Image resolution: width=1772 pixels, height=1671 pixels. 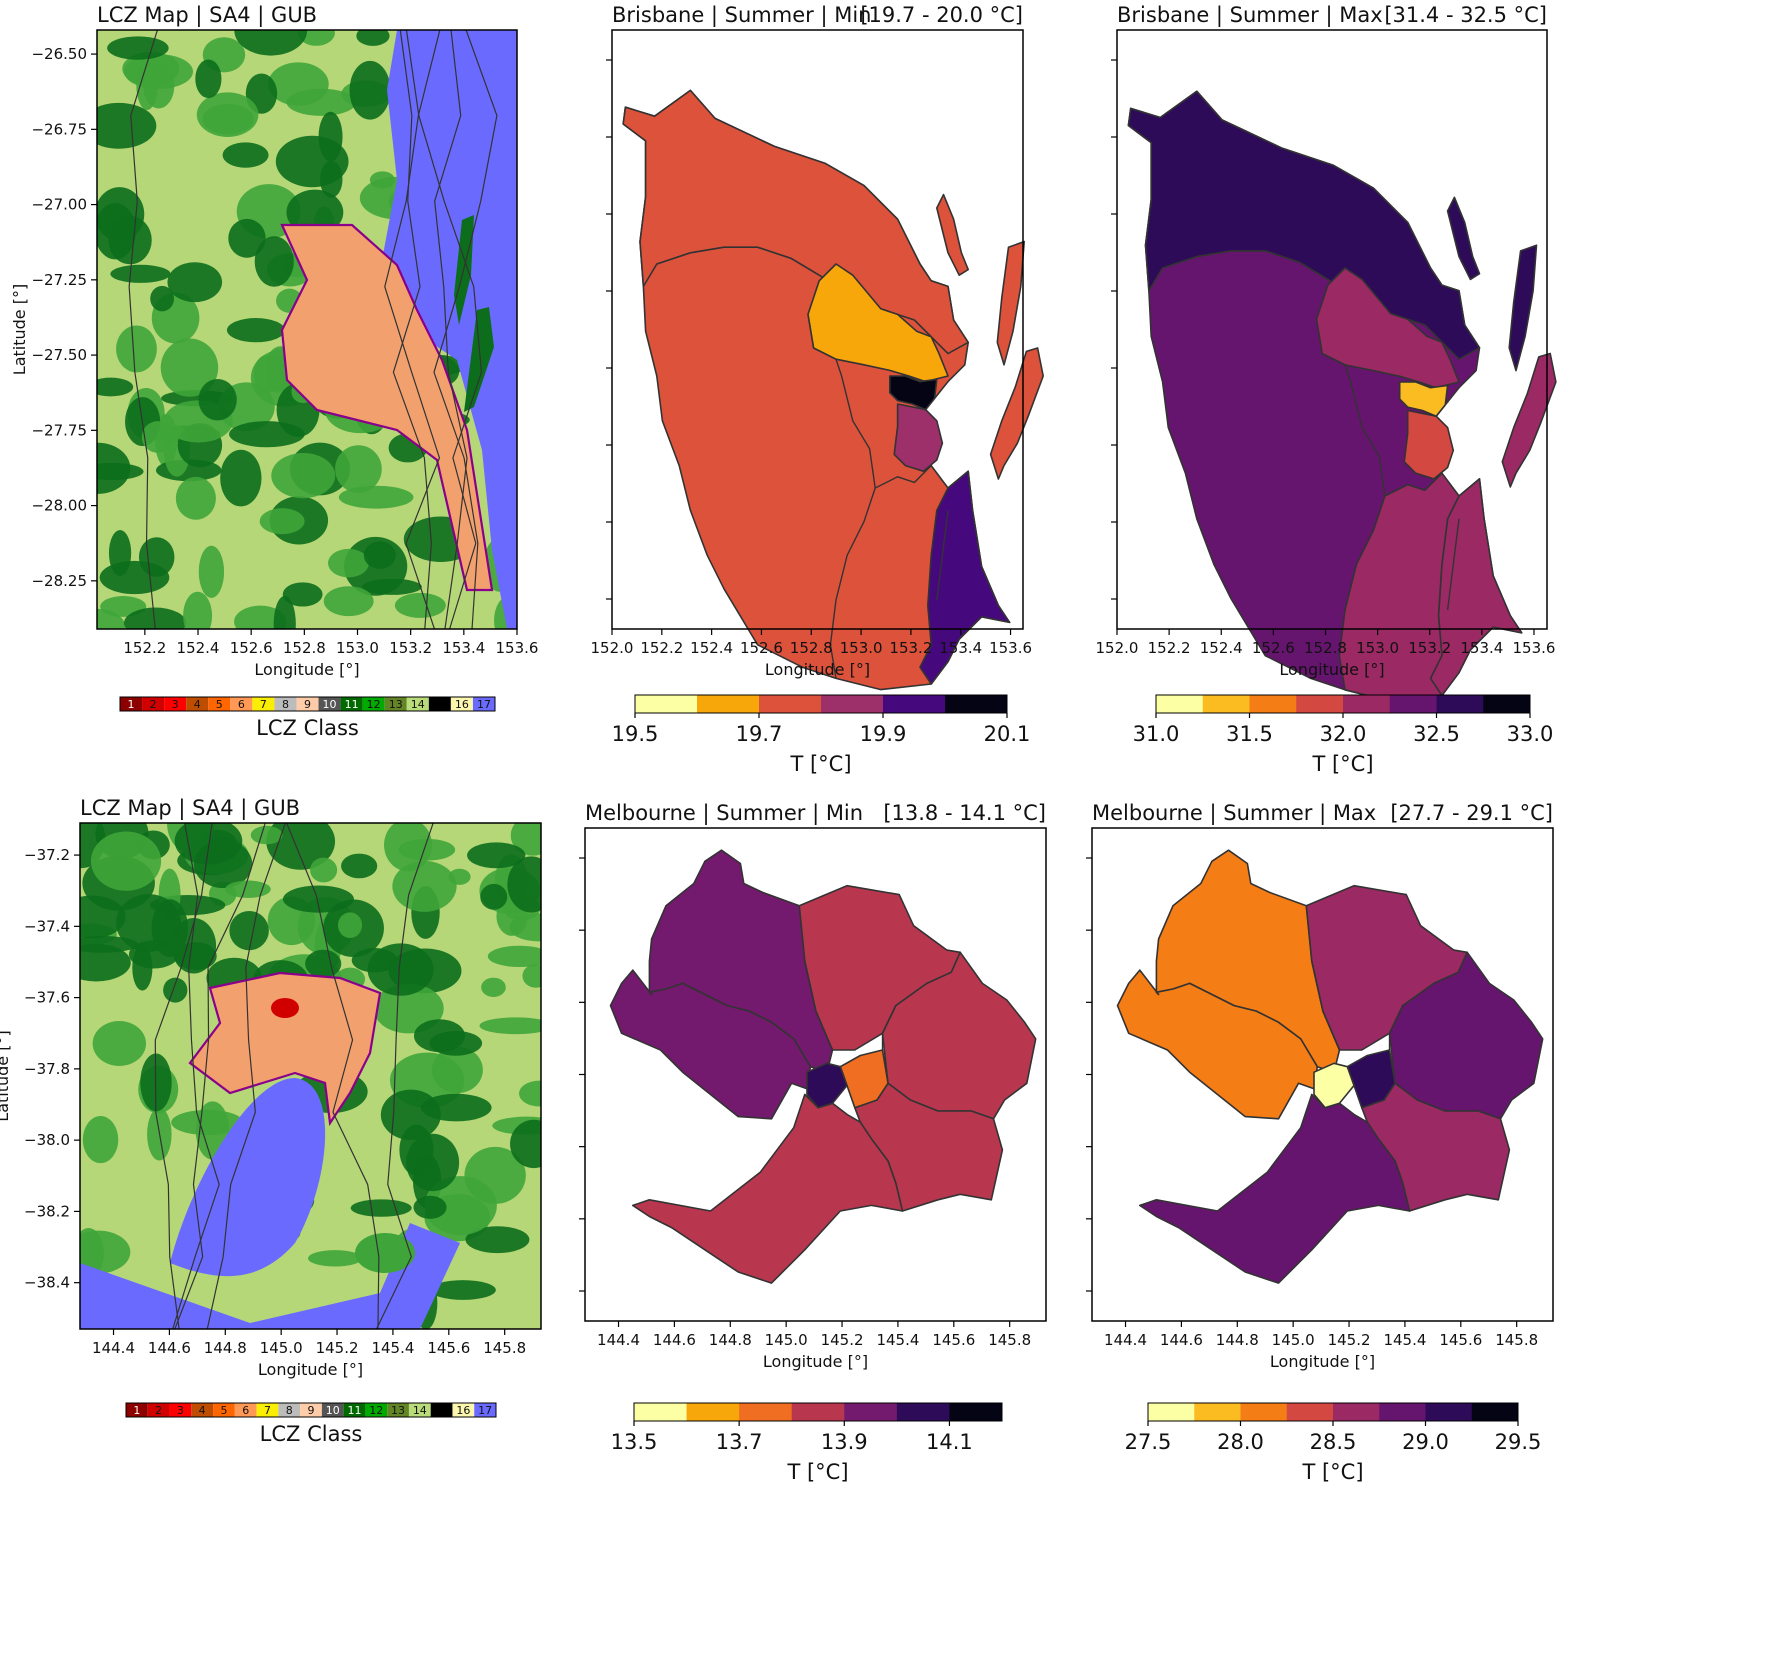 What do you see at coordinates (59, 355) in the screenshot?
I see `ytick-label: −27.50` at bounding box center [59, 355].